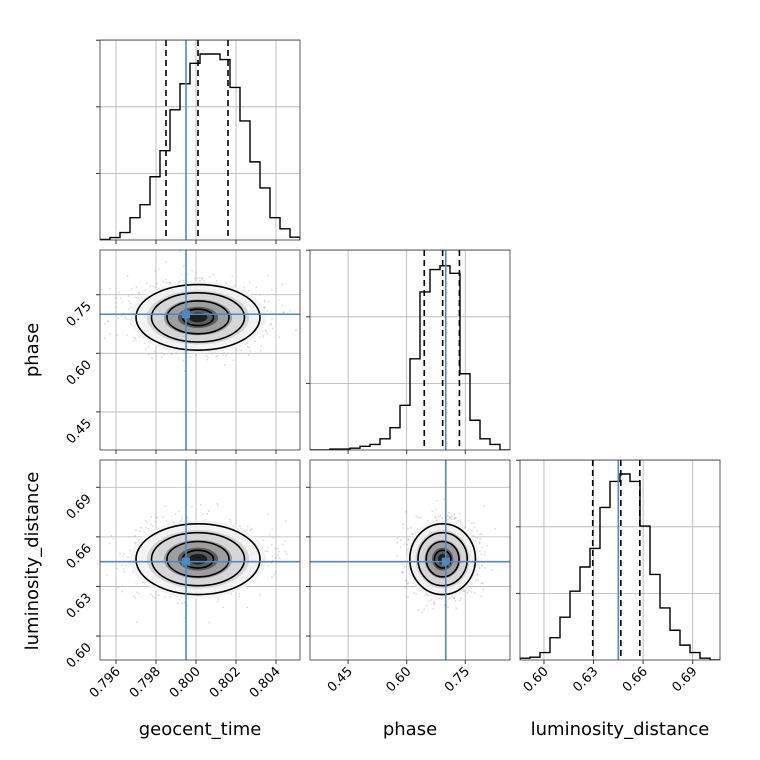  I want to click on panel-geocent-time-vs-geocent-time, so click(198, 141).